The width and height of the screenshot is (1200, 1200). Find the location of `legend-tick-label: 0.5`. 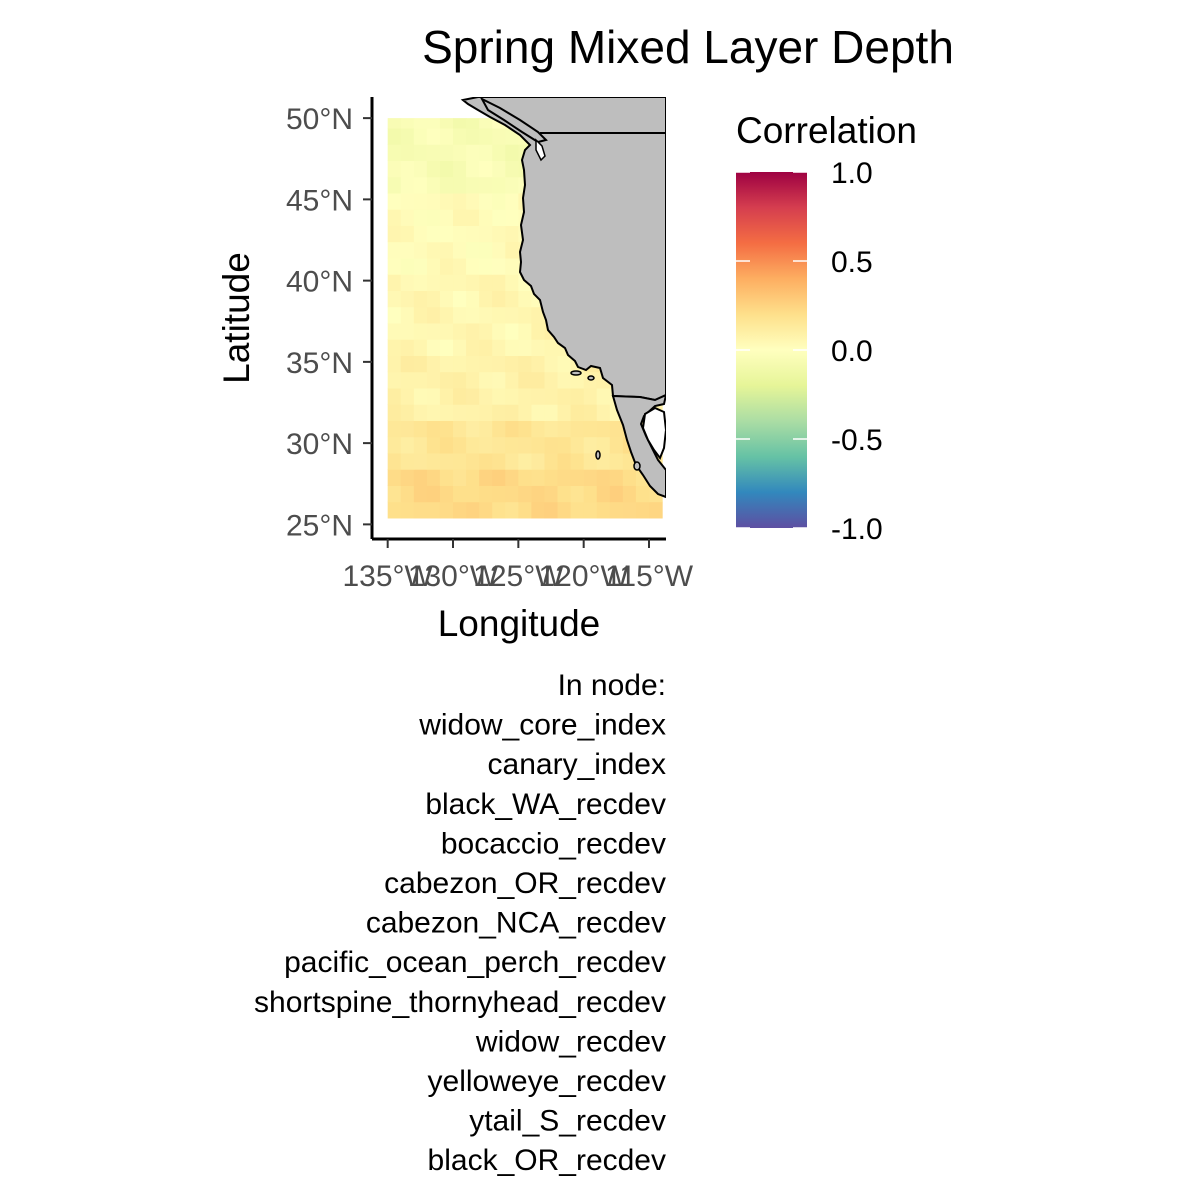

legend-tick-label: 0.5 is located at coordinates (852, 262).